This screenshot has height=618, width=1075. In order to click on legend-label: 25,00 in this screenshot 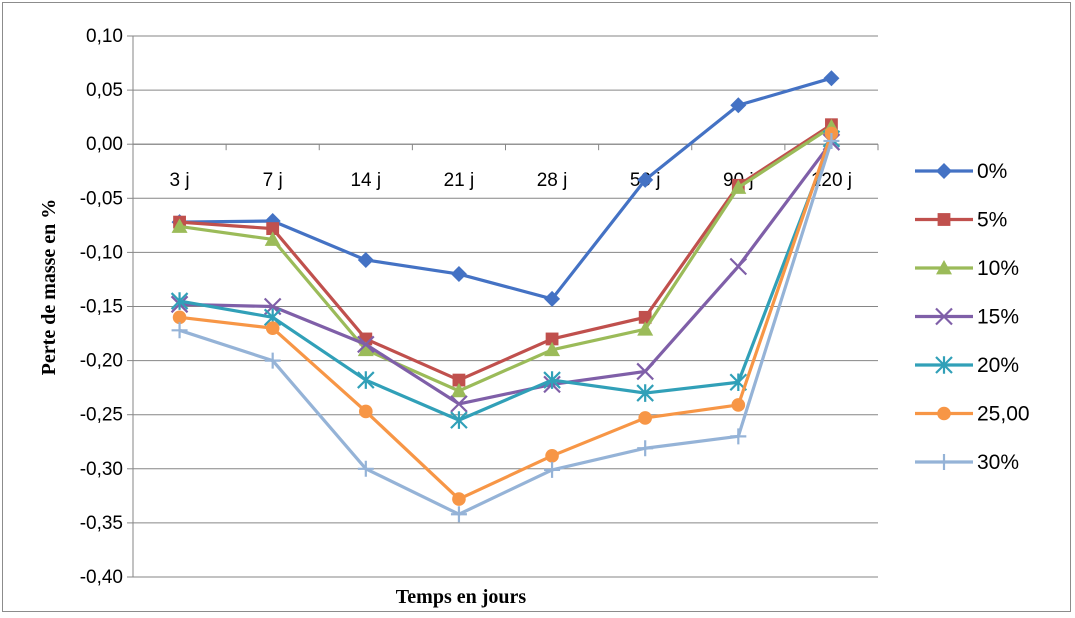, I will do `click(1003, 414)`.